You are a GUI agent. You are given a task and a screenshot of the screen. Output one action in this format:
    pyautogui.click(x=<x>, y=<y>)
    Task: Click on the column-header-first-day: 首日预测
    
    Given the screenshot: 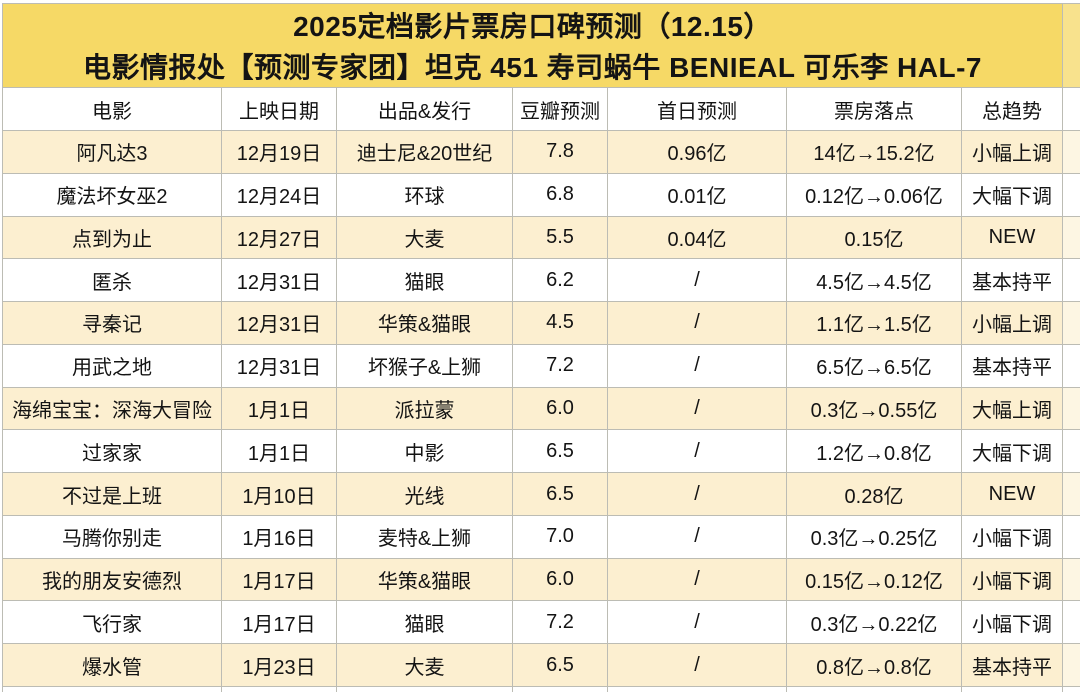 What is the action you would take?
    pyautogui.click(x=697, y=109)
    